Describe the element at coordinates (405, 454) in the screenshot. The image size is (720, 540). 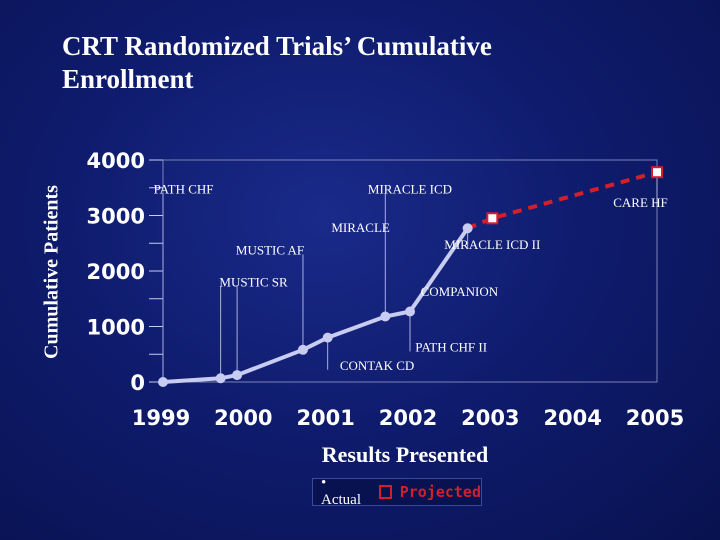
I see `x-axis-title: Results Presented` at that location.